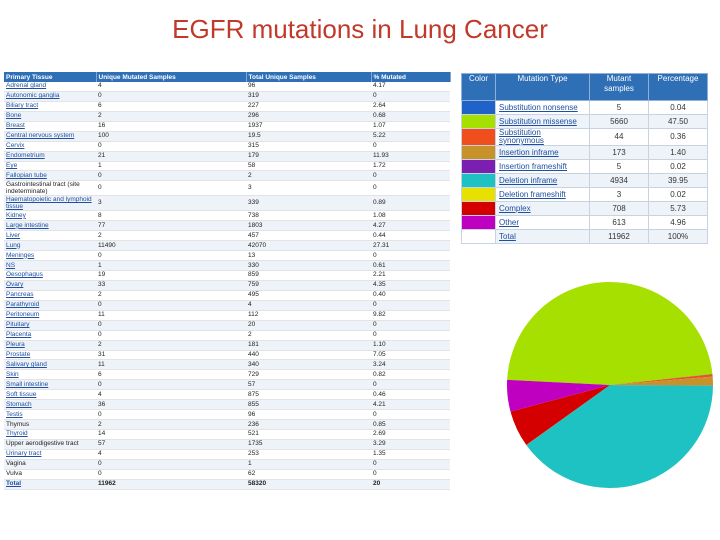 The width and height of the screenshot is (720, 540). What do you see at coordinates (50, 106) in the screenshot?
I see `tissue-name-link: Biliary tract` at bounding box center [50, 106].